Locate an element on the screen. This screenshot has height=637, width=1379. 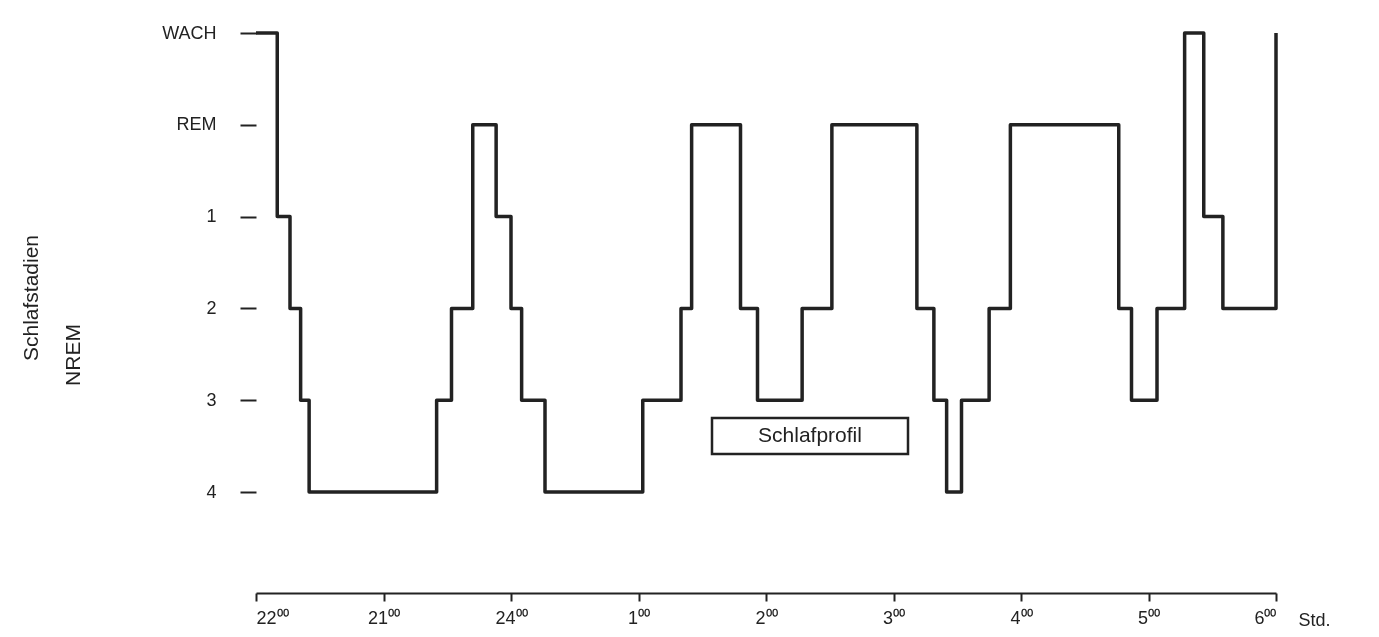
x-tick-label: 3⁰⁰ is located at coordinates (894, 617).